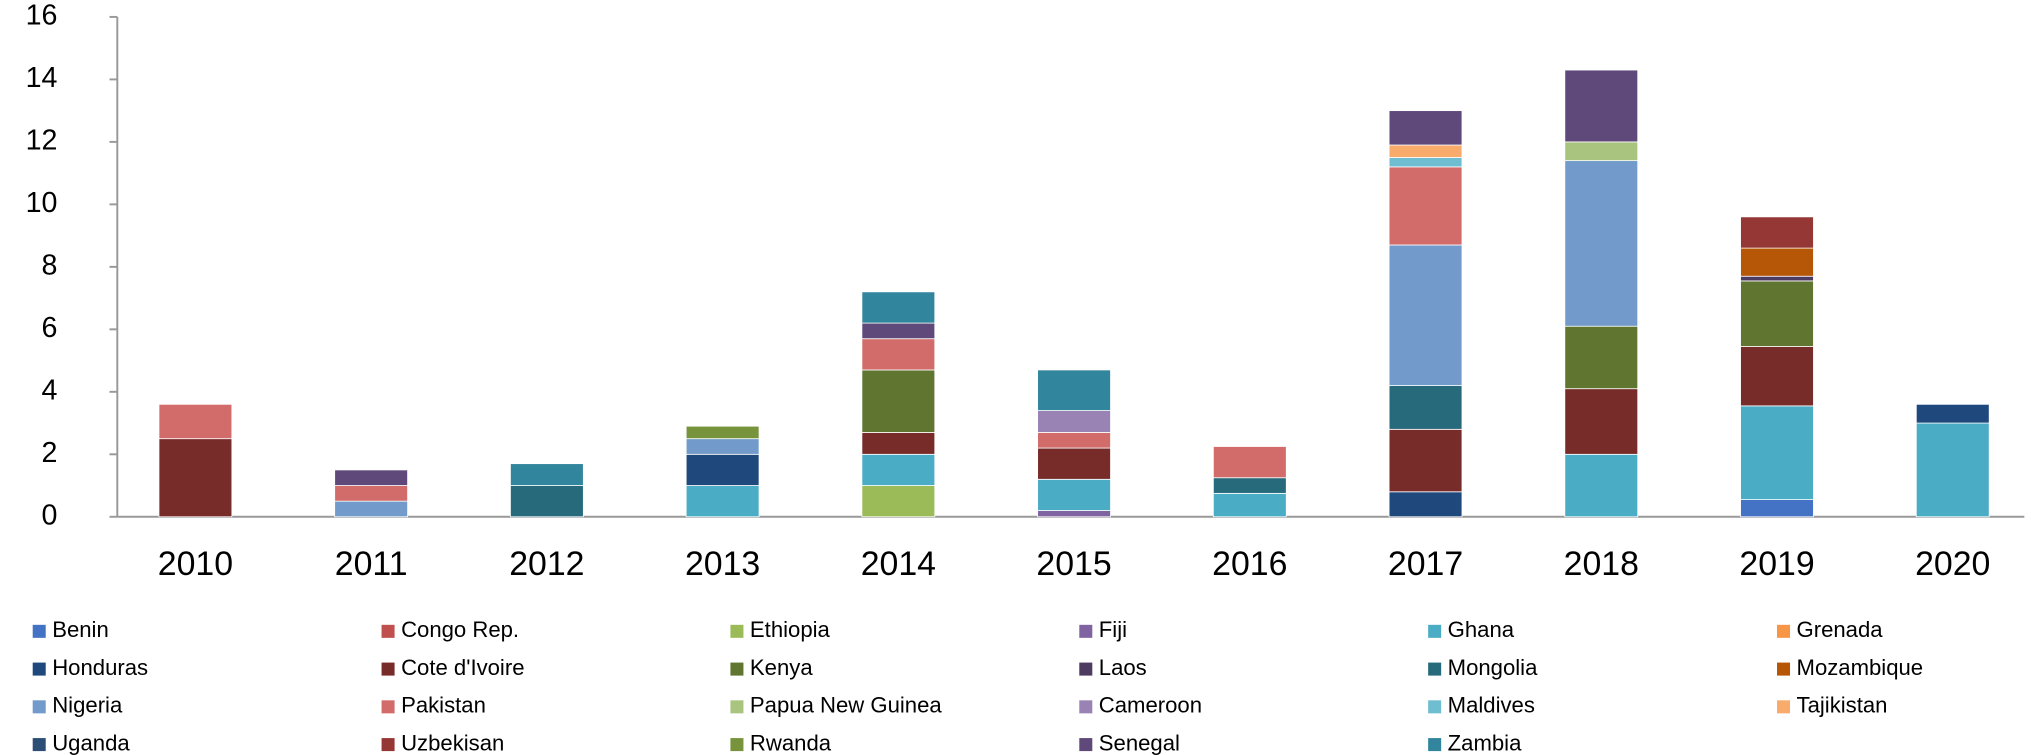  I want to click on x-tick-label: 2018, so click(1601, 564).